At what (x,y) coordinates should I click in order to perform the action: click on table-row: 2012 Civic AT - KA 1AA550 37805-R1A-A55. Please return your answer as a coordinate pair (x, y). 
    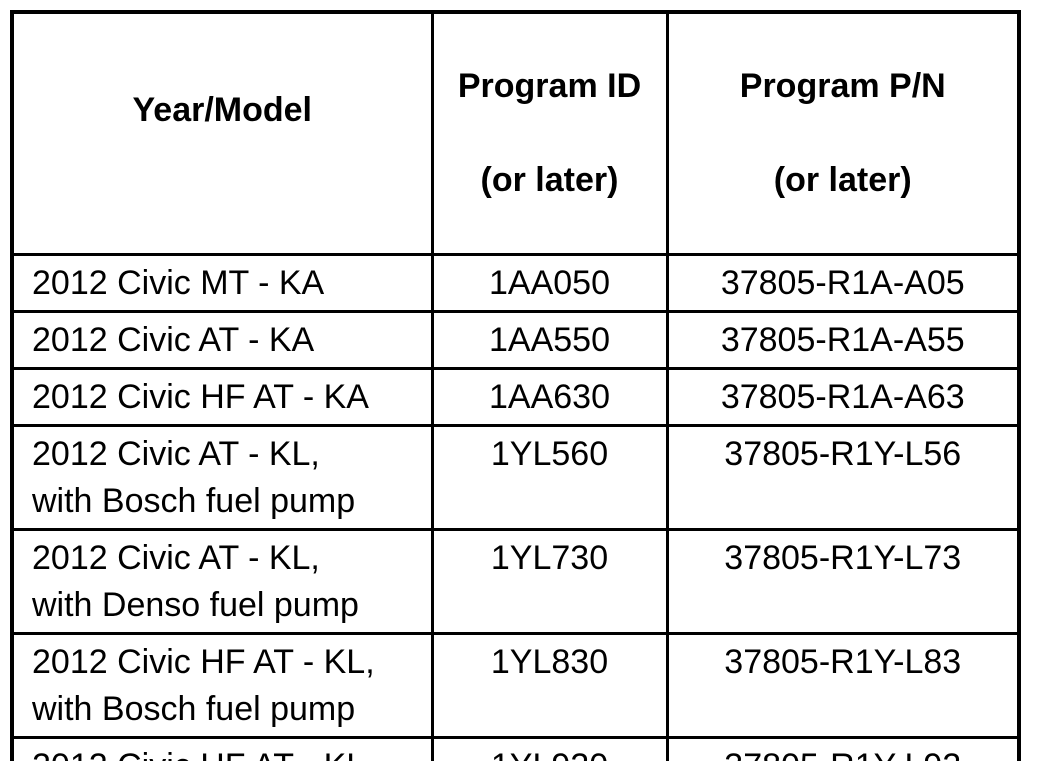
    Looking at the image, I should click on (515, 340).